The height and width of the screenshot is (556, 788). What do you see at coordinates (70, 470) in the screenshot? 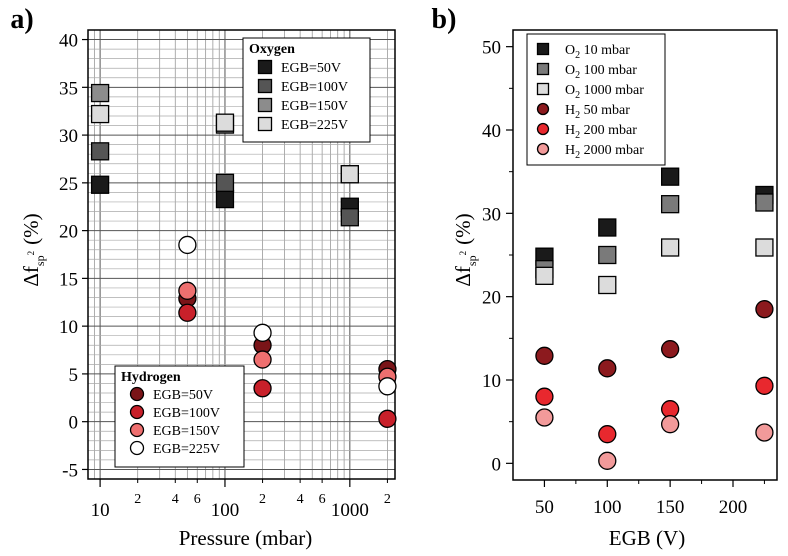
I see `y-tick-label: -5` at bounding box center [70, 470].